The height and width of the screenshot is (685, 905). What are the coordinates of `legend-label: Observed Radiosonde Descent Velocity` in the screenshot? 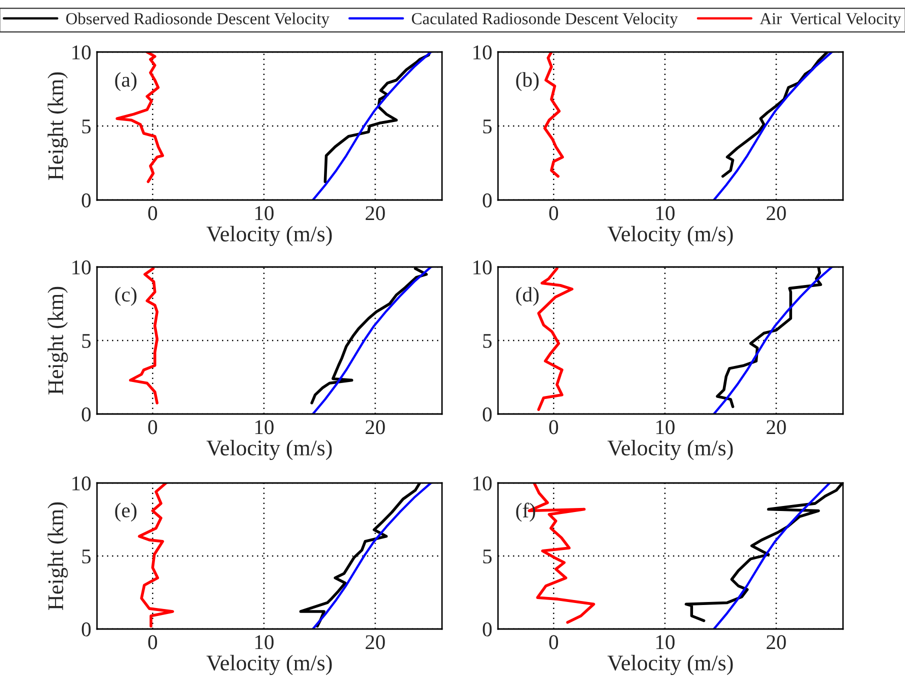 It's located at (198, 20).